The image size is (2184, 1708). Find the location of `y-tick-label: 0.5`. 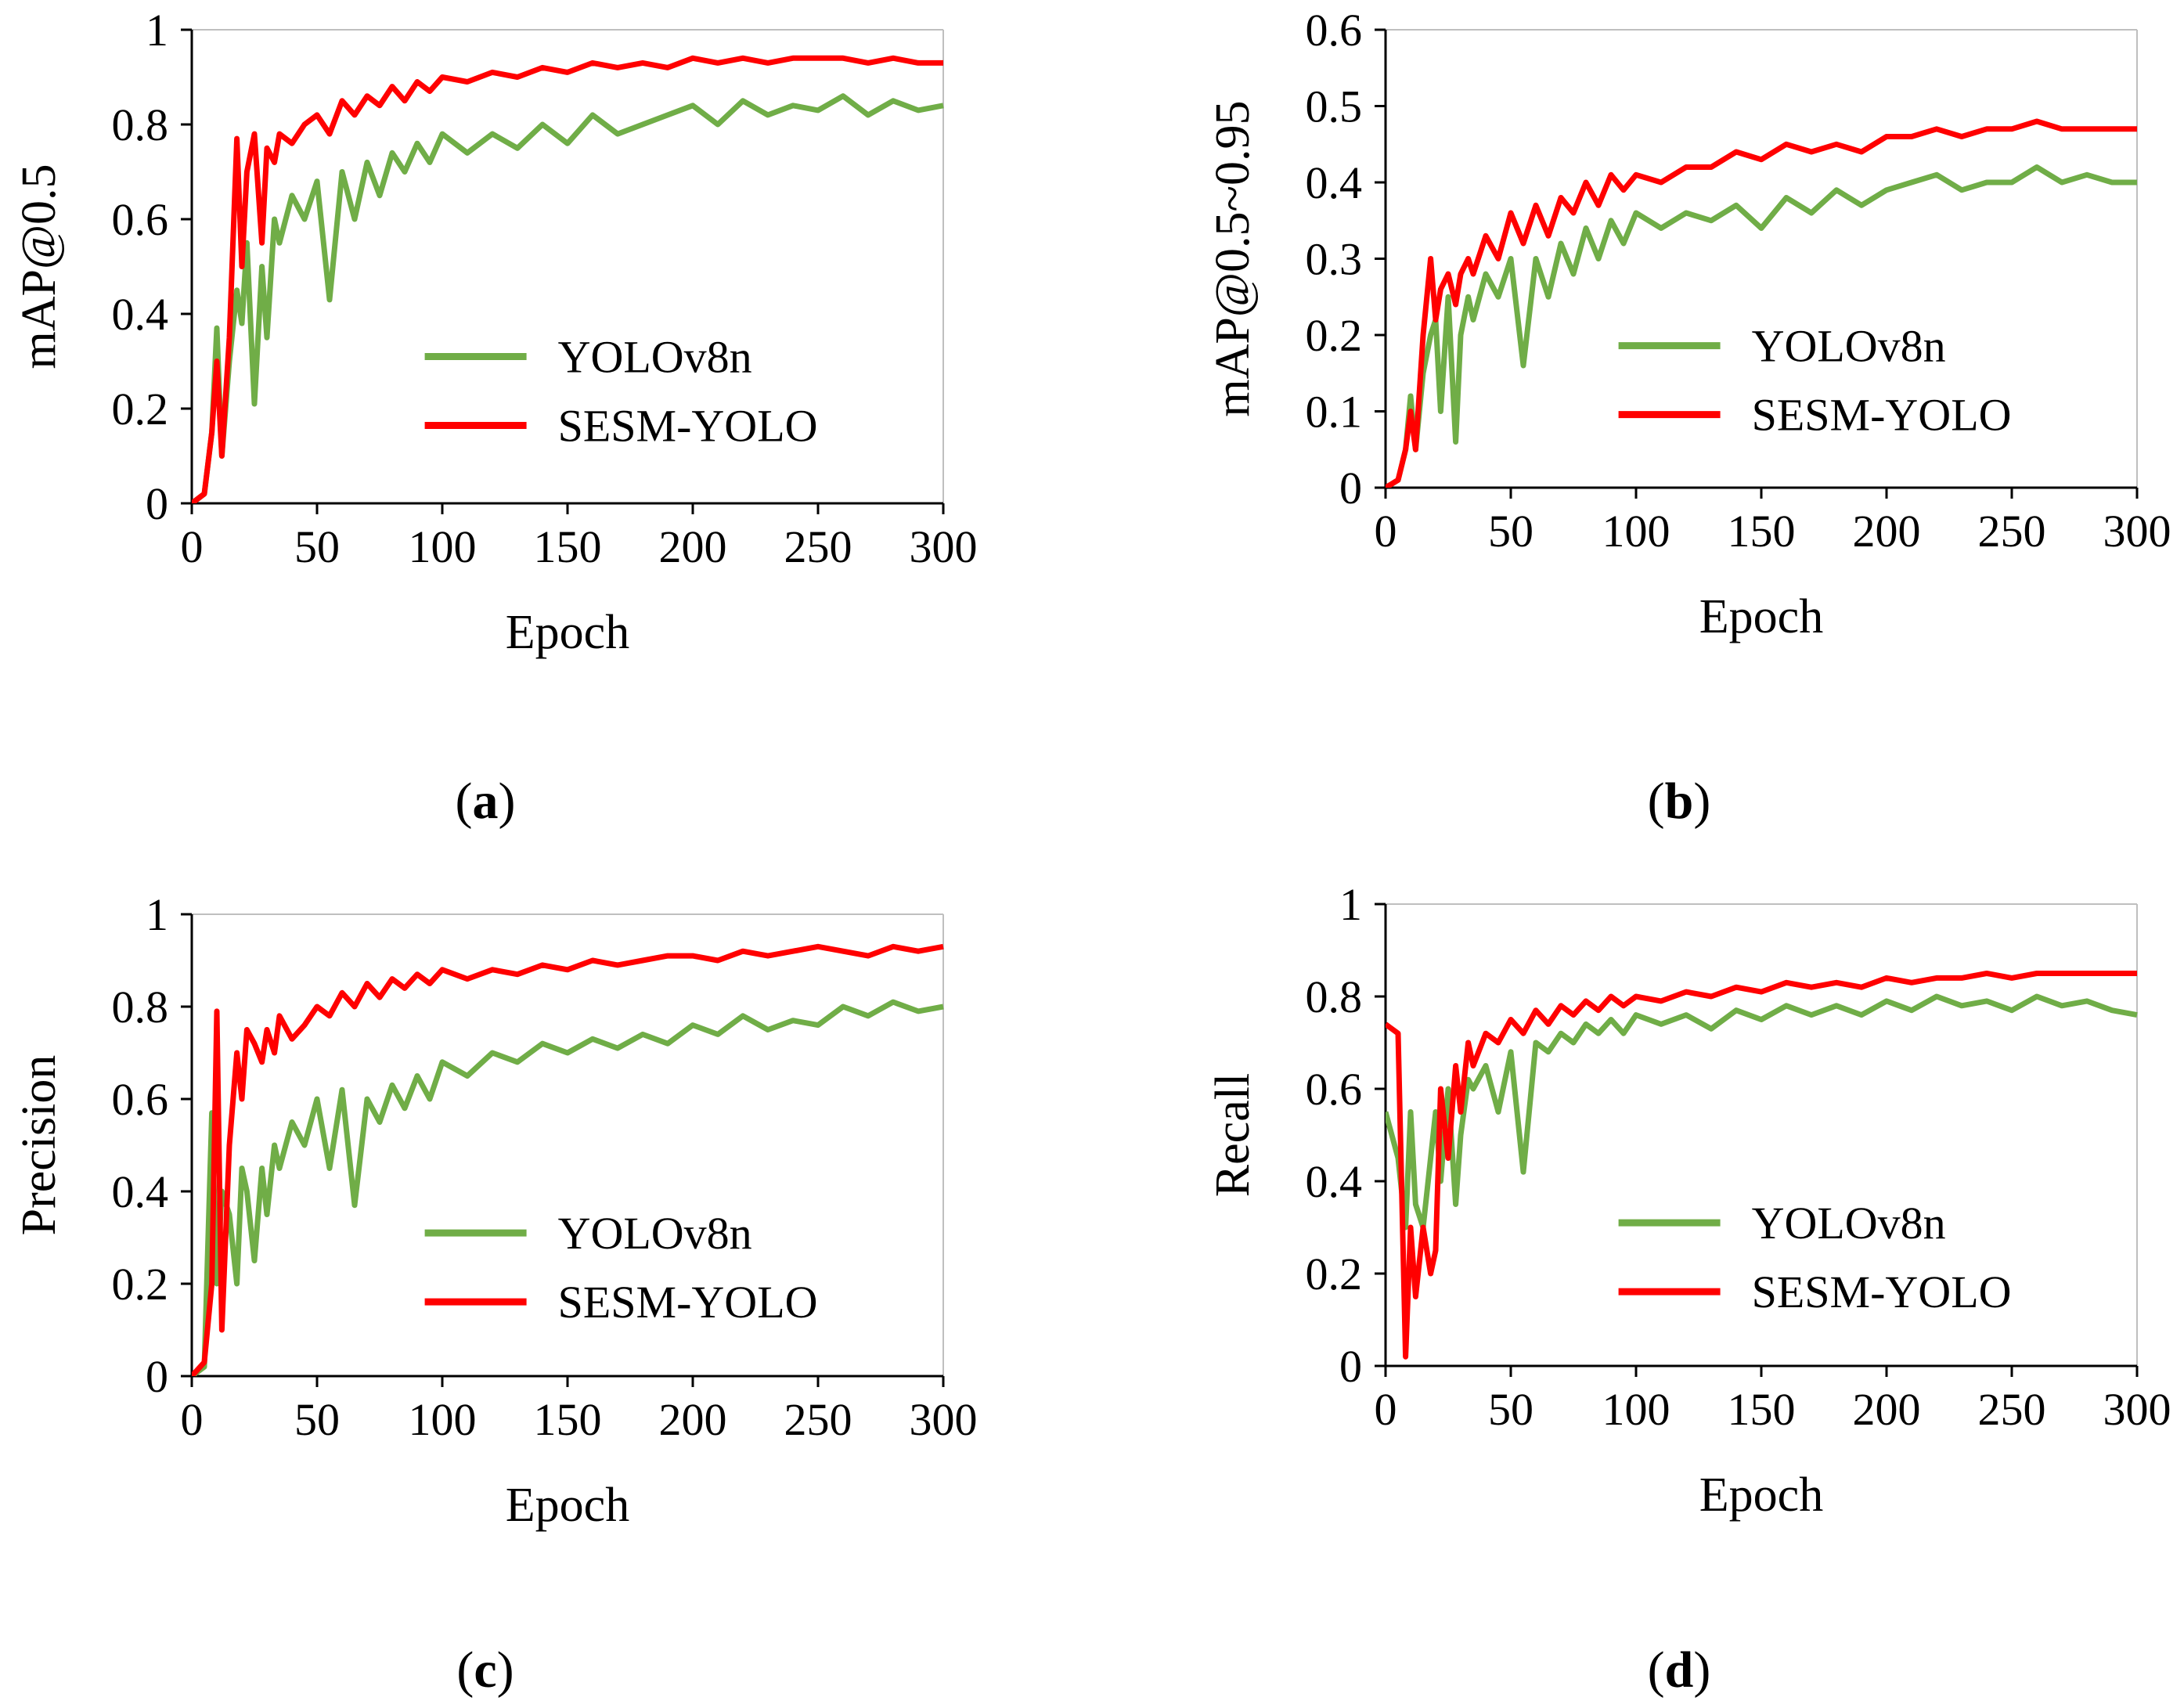

y-tick-label: 0.5 is located at coordinates (1334, 106).